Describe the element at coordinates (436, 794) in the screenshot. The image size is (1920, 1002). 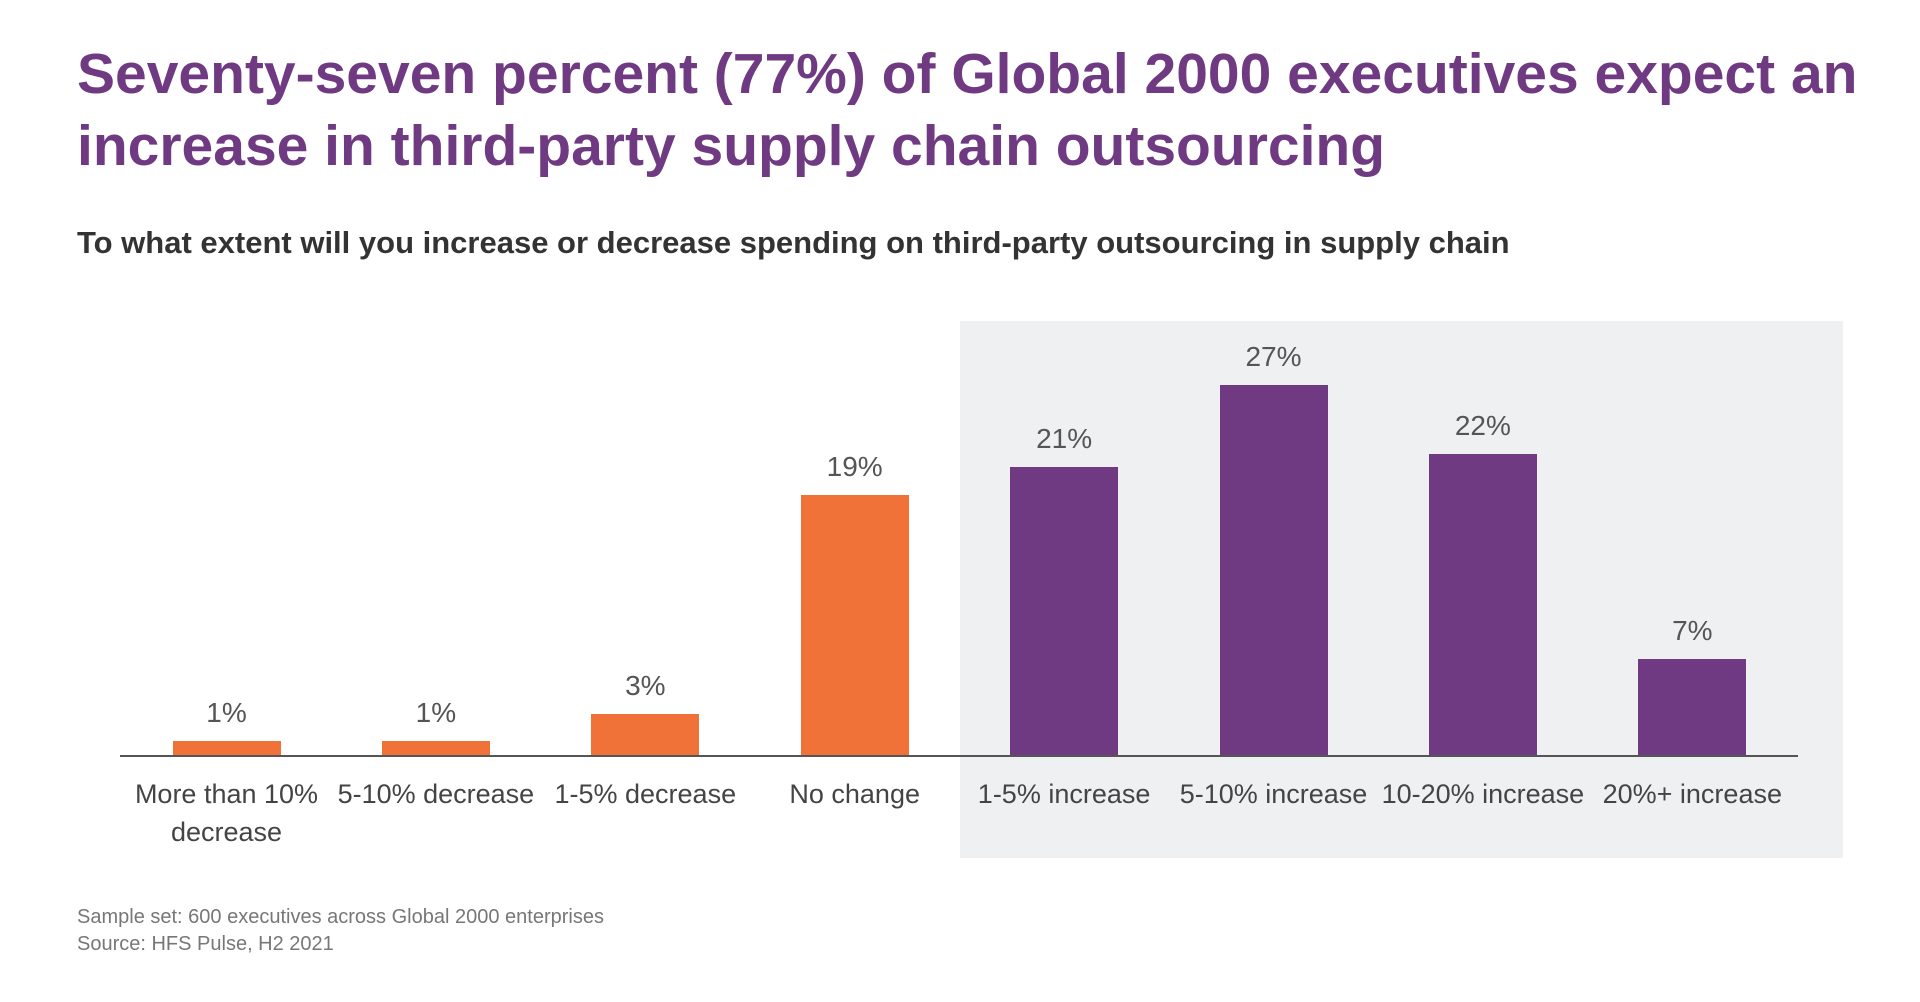
I see `x-tick-label: 5-10% decrease` at that location.